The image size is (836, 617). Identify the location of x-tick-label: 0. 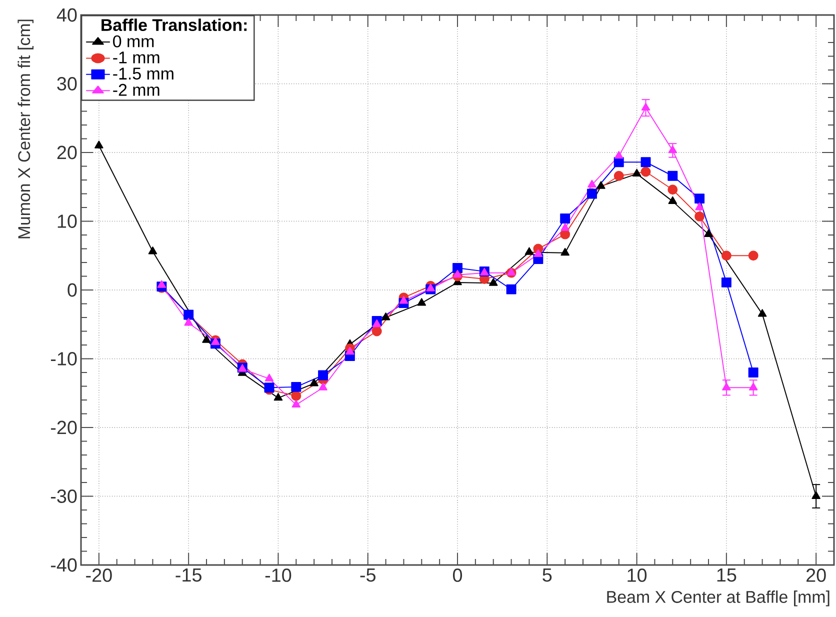
(457, 575).